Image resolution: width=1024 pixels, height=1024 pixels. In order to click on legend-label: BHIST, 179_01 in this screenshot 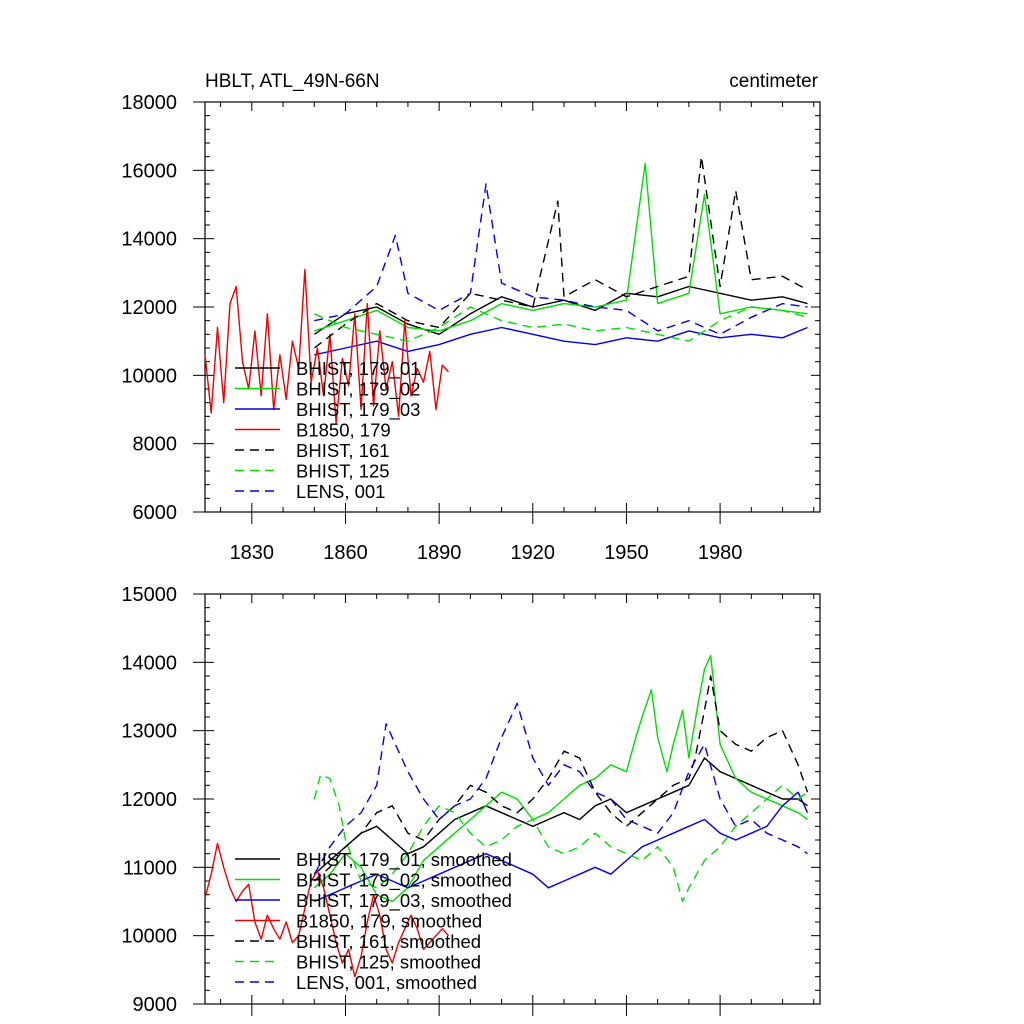, I will do `click(358, 369)`.